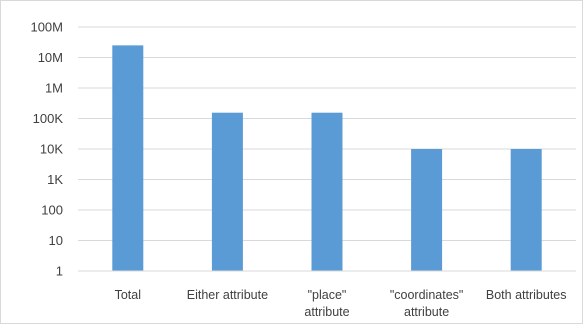 This screenshot has width=584, height=326. What do you see at coordinates (227, 295) in the screenshot?
I see `x-category-label: Either attribute` at bounding box center [227, 295].